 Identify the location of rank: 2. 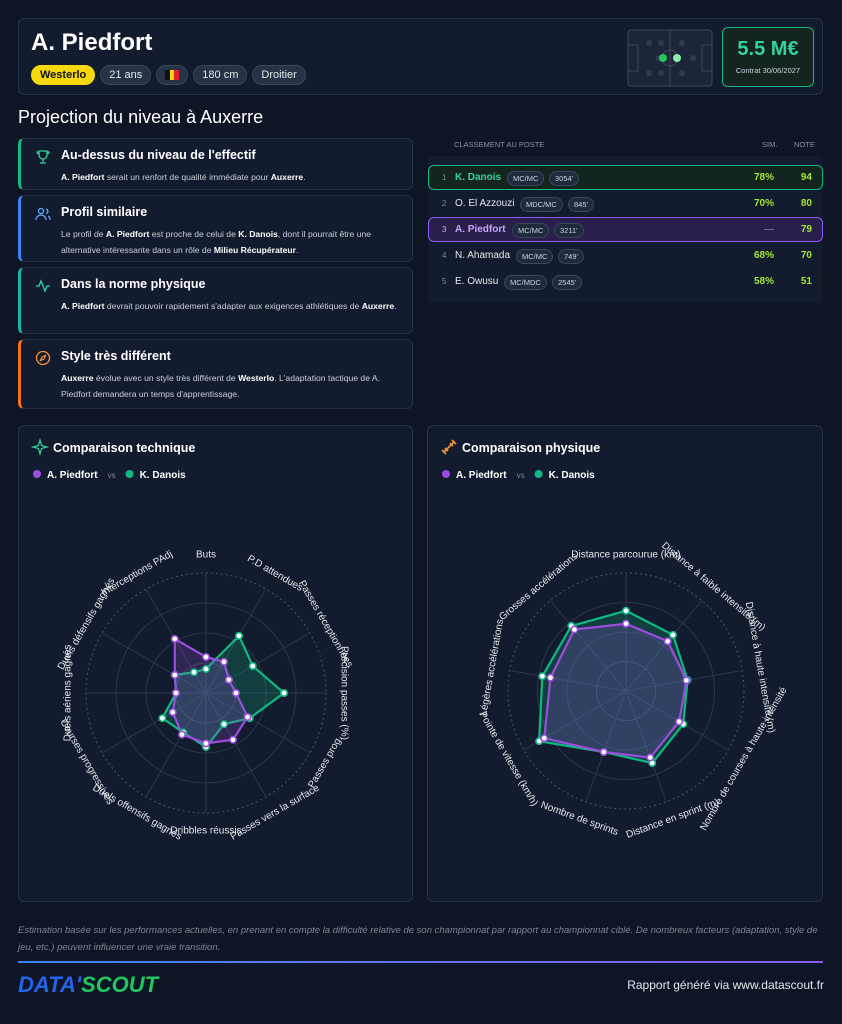
(444, 203).